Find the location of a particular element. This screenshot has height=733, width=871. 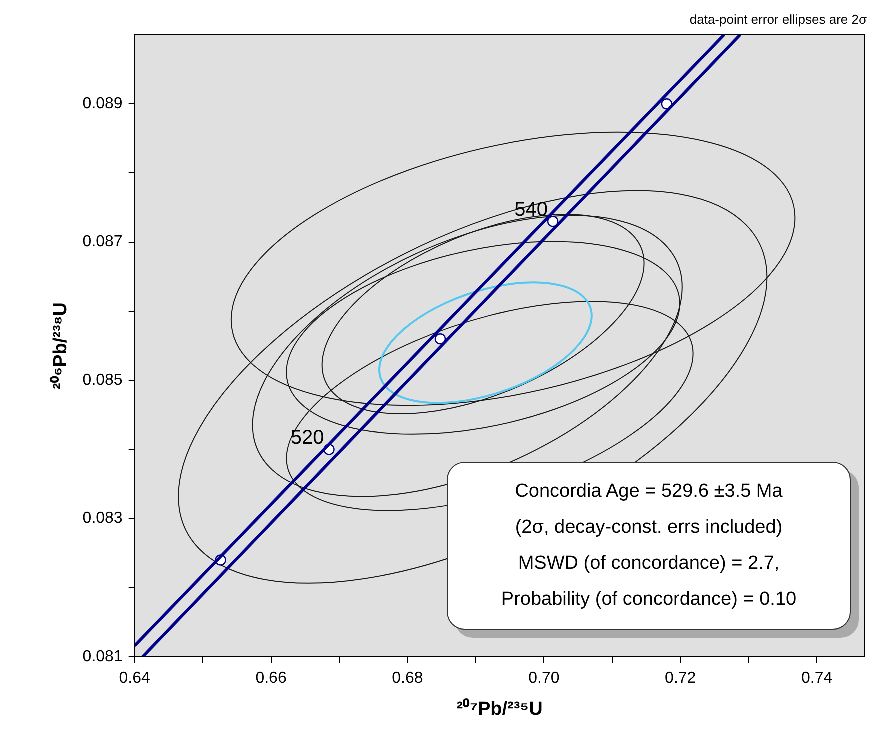

annotation: MSWD (of concordance) = 2.7, is located at coordinates (649, 564).